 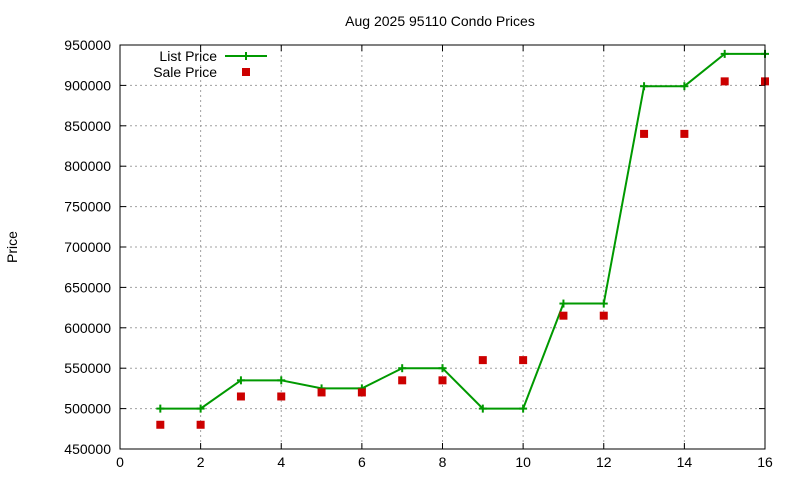 I want to click on x-tick-label: 14, so click(x=685, y=462).